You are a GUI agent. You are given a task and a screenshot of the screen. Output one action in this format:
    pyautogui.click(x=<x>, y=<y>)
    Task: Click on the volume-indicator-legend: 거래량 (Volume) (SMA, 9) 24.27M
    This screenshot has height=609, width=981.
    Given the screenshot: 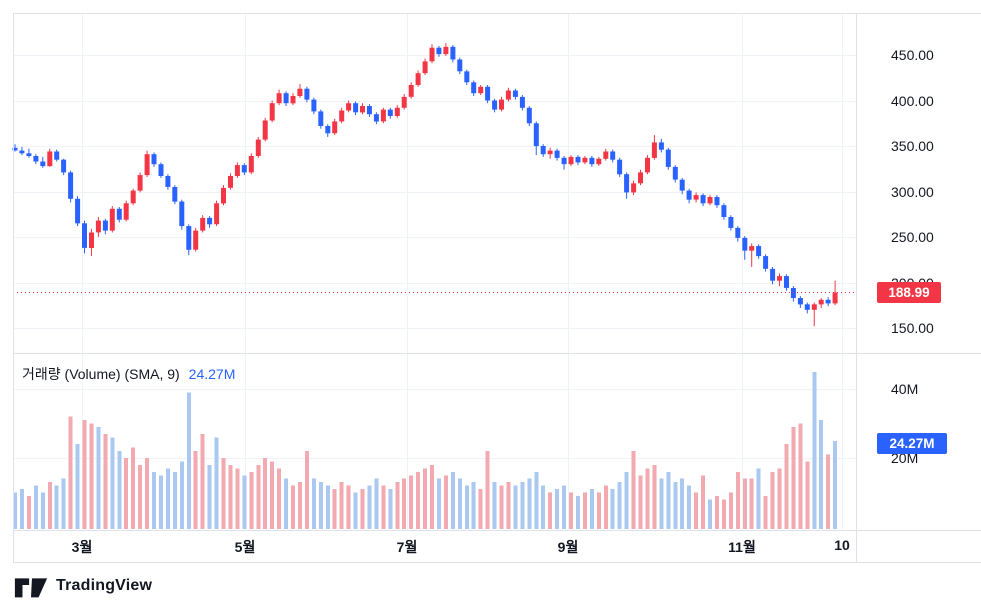 What is the action you would take?
    pyautogui.click(x=128, y=374)
    